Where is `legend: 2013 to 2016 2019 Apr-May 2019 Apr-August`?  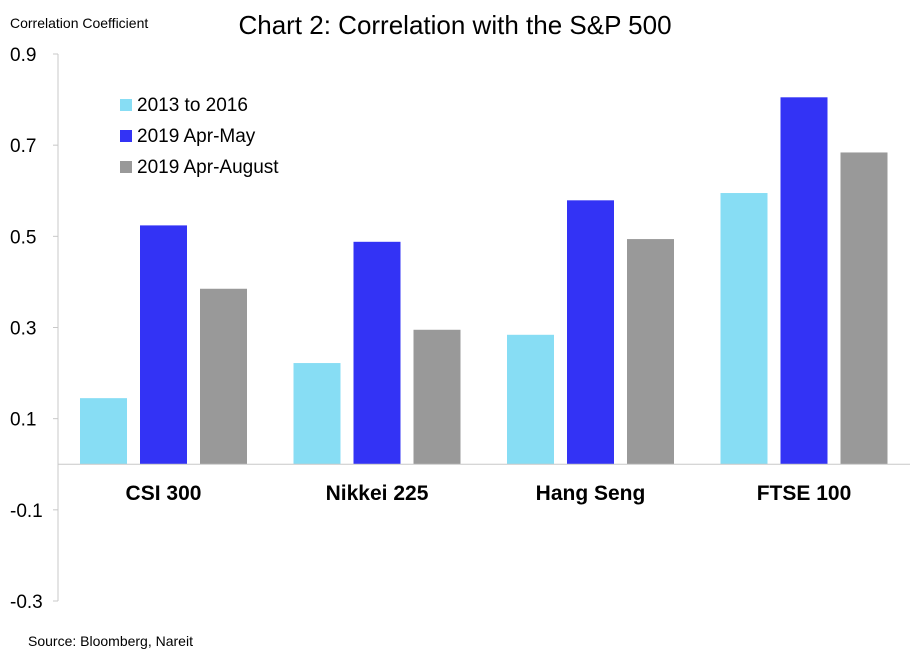
legend: 2013 to 2016 2019 Apr-May 2019 Apr-August is located at coordinates (199, 136).